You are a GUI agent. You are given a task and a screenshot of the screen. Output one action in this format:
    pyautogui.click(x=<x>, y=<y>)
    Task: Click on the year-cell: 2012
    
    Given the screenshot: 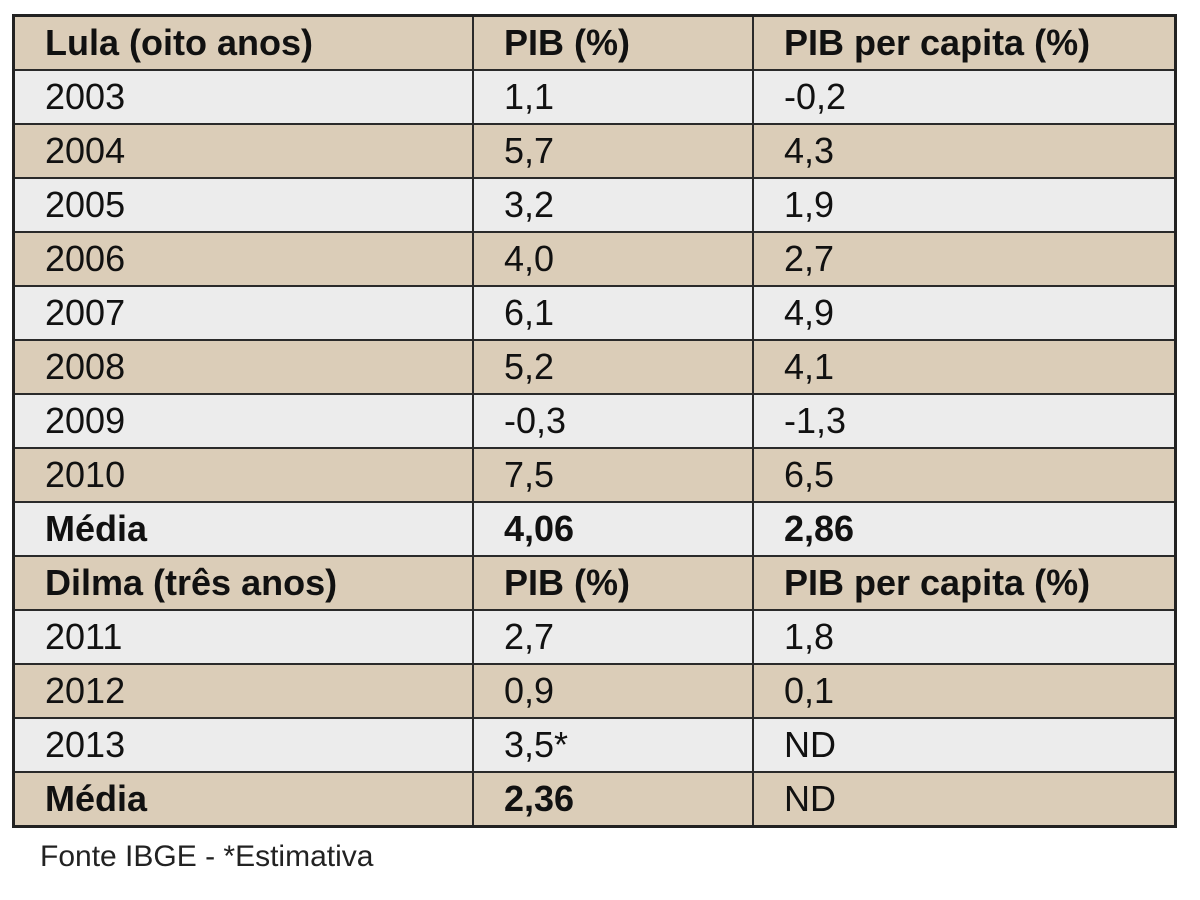 What is the action you would take?
    pyautogui.click(x=244, y=691)
    